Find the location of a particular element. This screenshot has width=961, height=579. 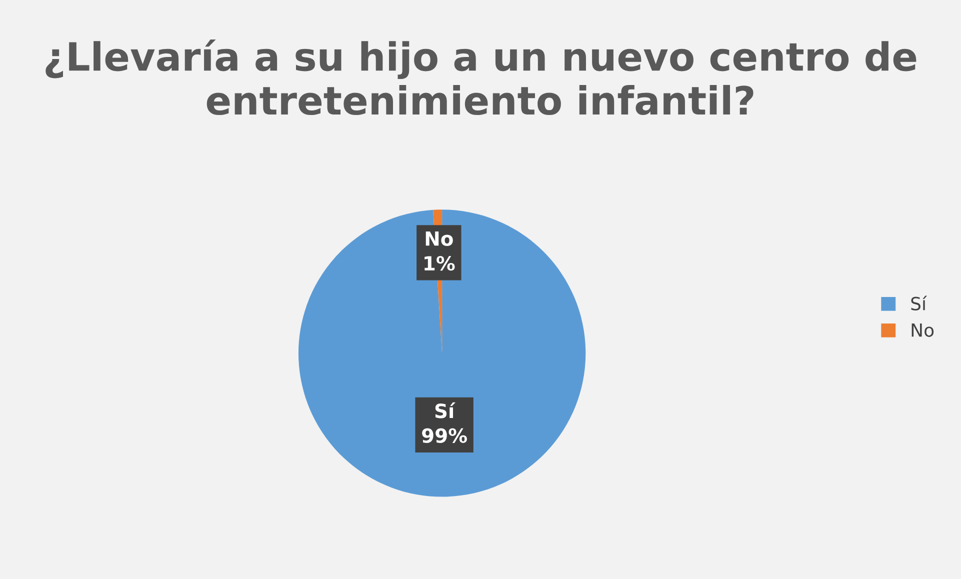

slice-label: Sí is located at coordinates (445, 410).